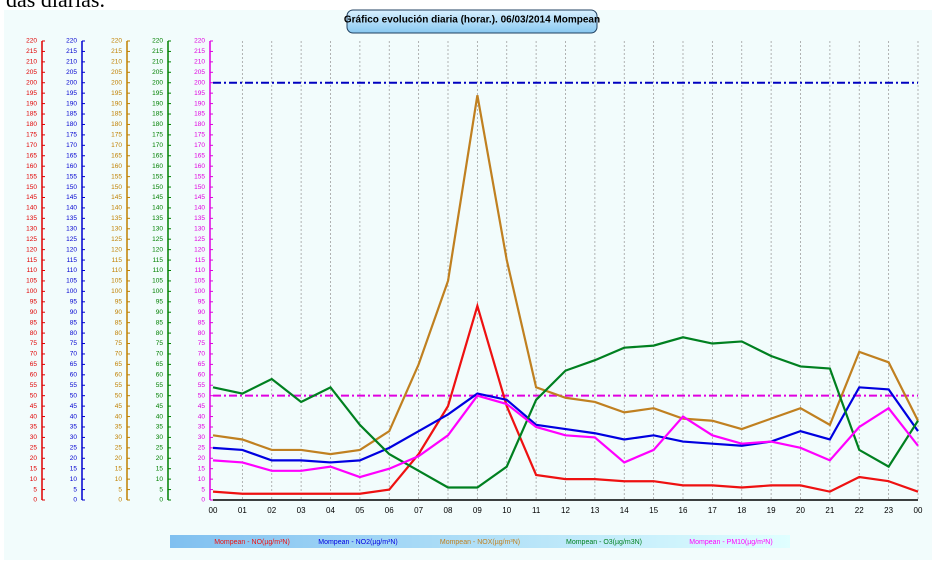  I want to click on x-tick-label: 07, so click(418, 510).